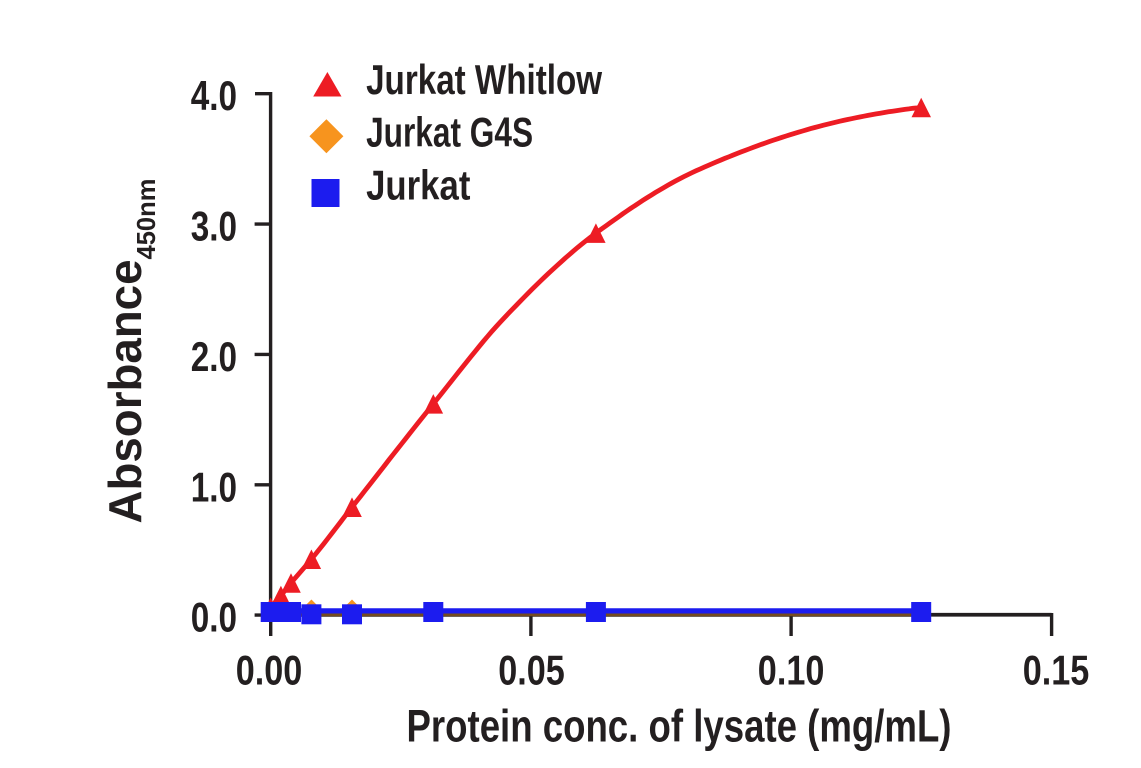 This screenshot has height=768, width=1141. What do you see at coordinates (679, 726) in the screenshot?
I see `svg-text:Protein conc. of lysate (mg/mL: Protein conc. of lysate (mg/mL)` at bounding box center [679, 726].